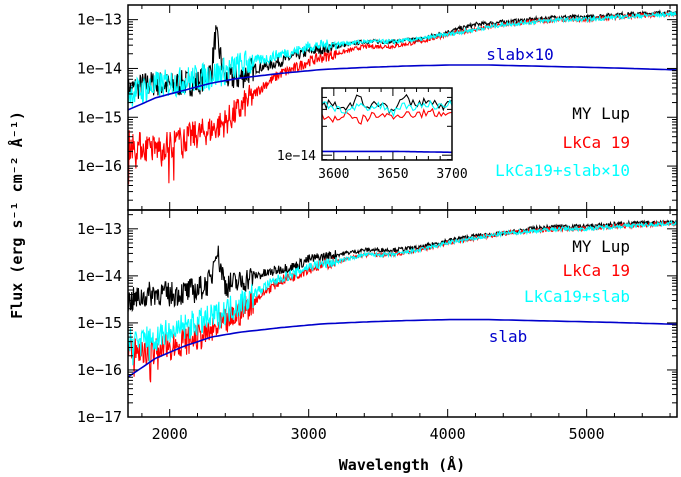  I want to click on inset-panel: 3600 3650 3700 1e−14, so click(372, 134).